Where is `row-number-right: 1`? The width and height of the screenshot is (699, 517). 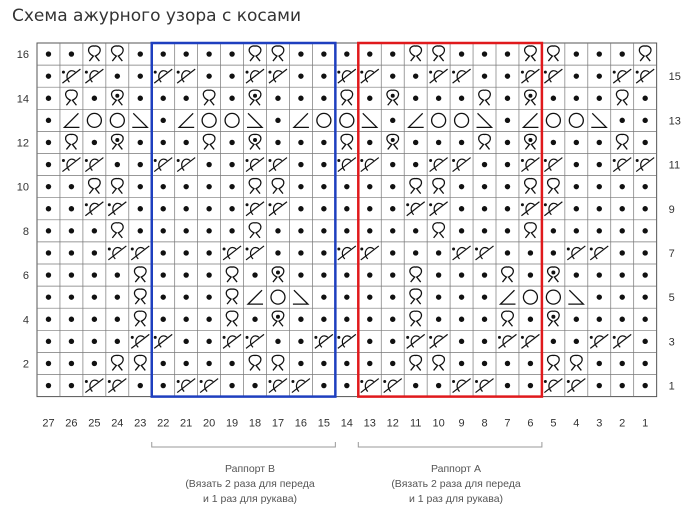
row-number-right: 1 is located at coordinates (672, 387).